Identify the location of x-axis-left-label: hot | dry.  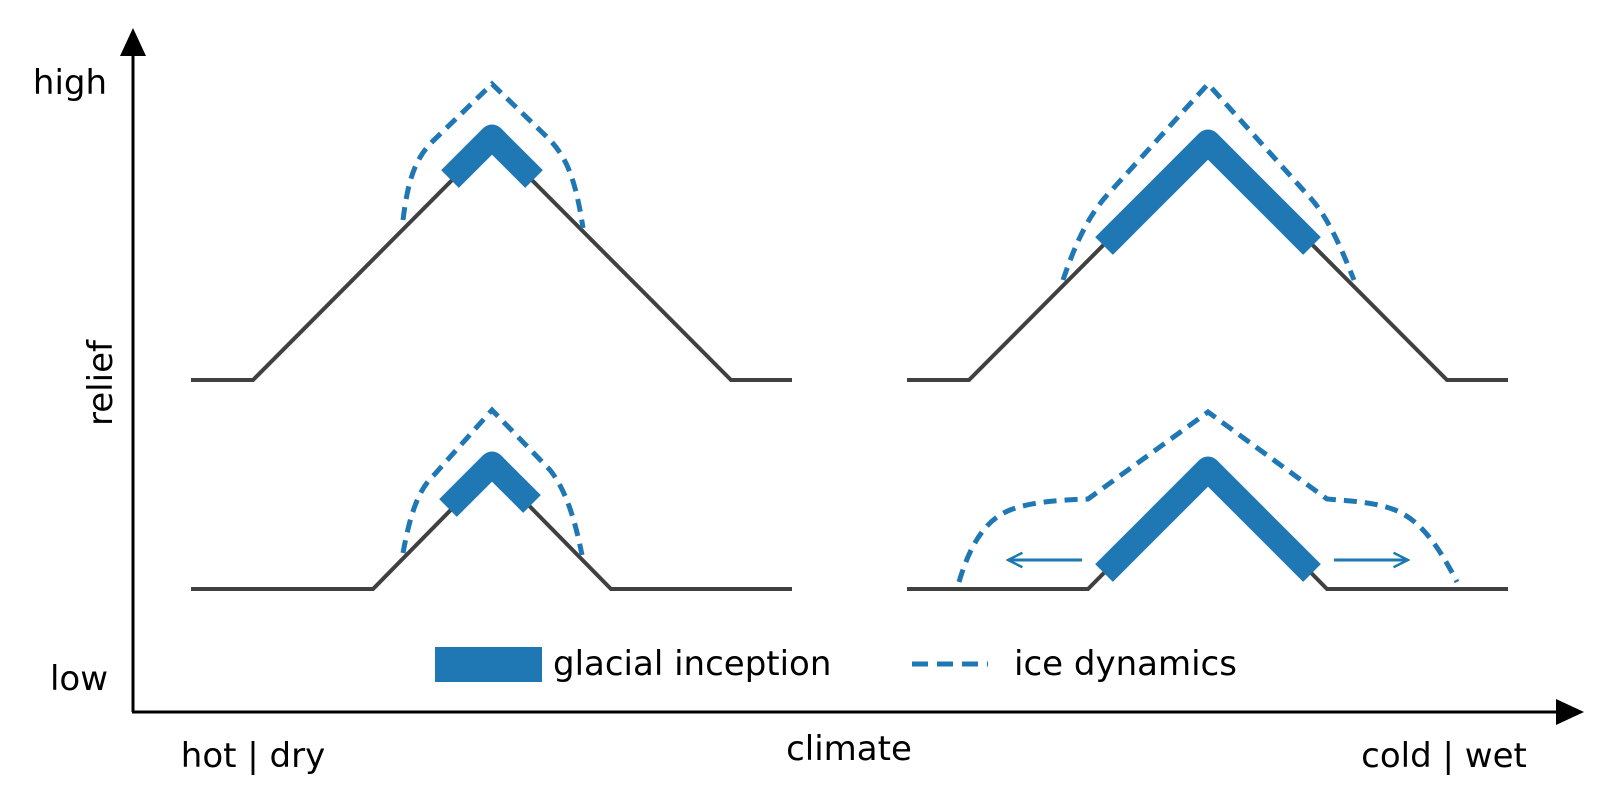
(253, 756).